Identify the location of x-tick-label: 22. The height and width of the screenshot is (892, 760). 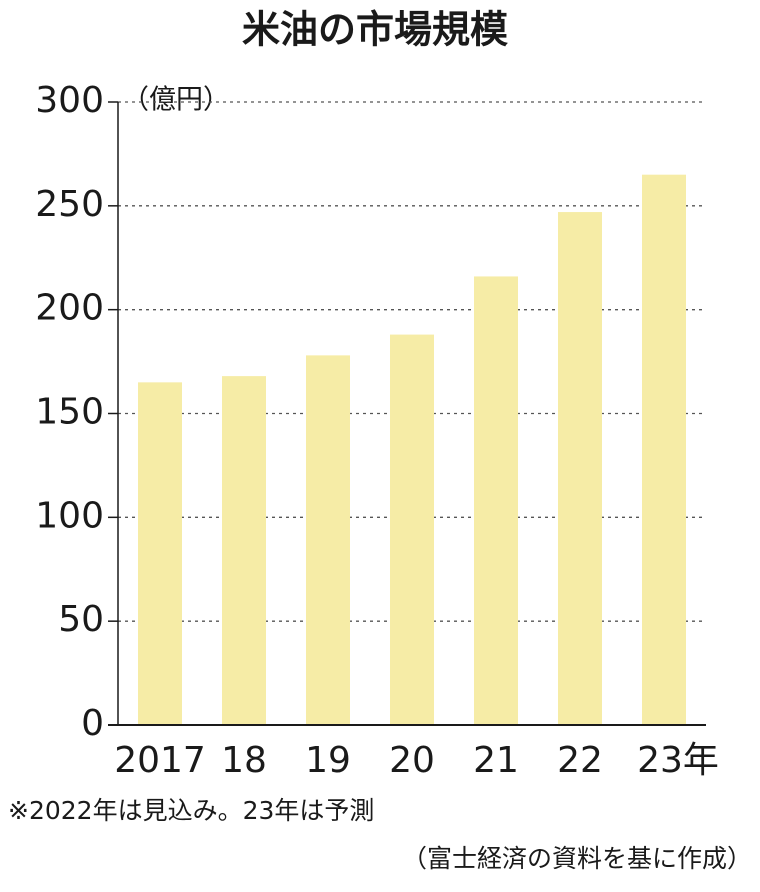
(580, 760).